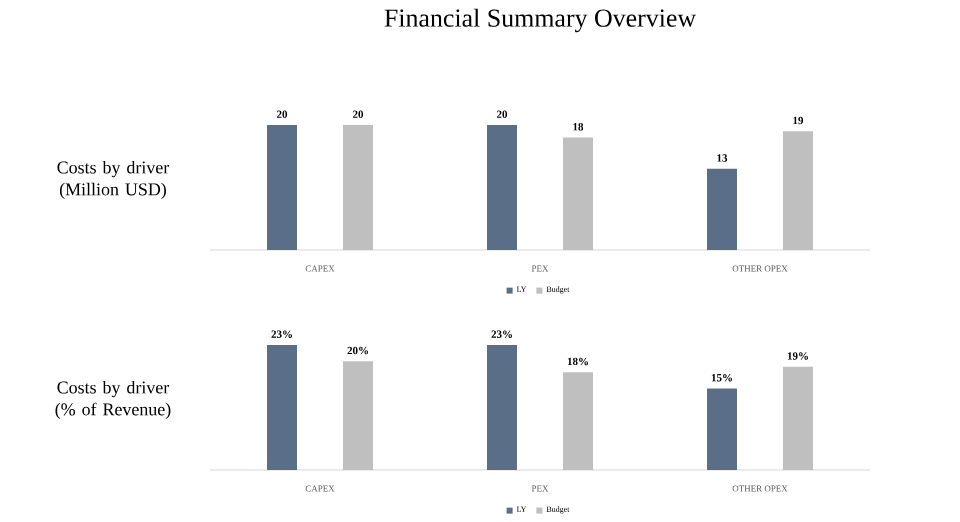 The width and height of the screenshot is (960, 522). I want to click on y-axis-title: Costs by driver (% of Revenue), so click(113, 399).